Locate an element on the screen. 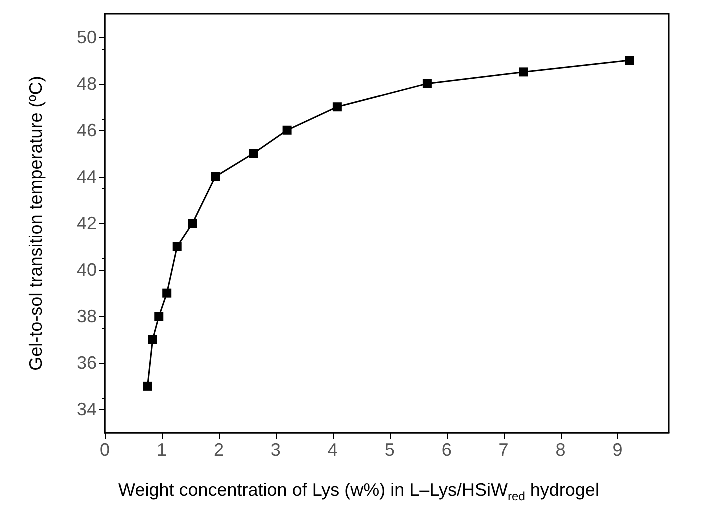  x-tick-label: 9 is located at coordinates (617, 450).